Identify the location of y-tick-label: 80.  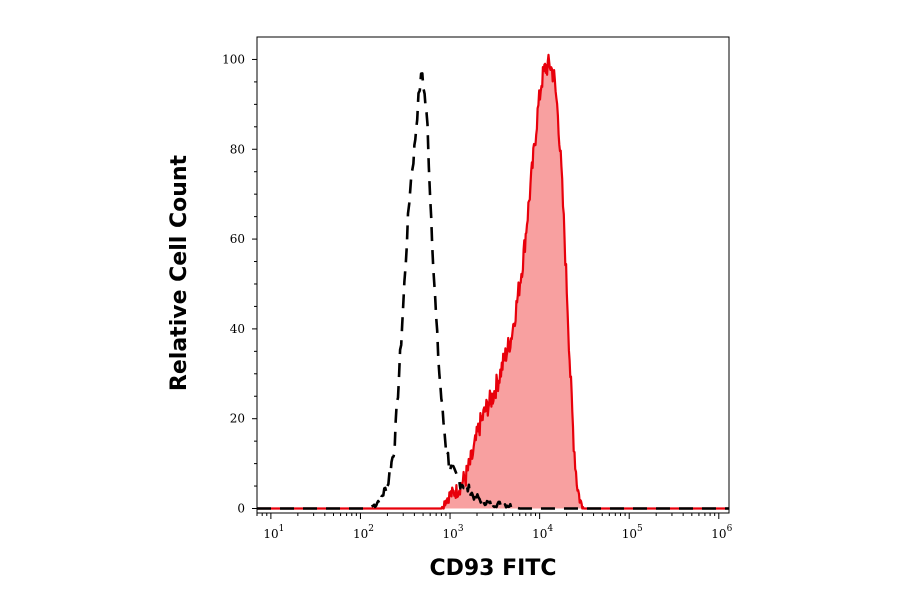
(237, 149).